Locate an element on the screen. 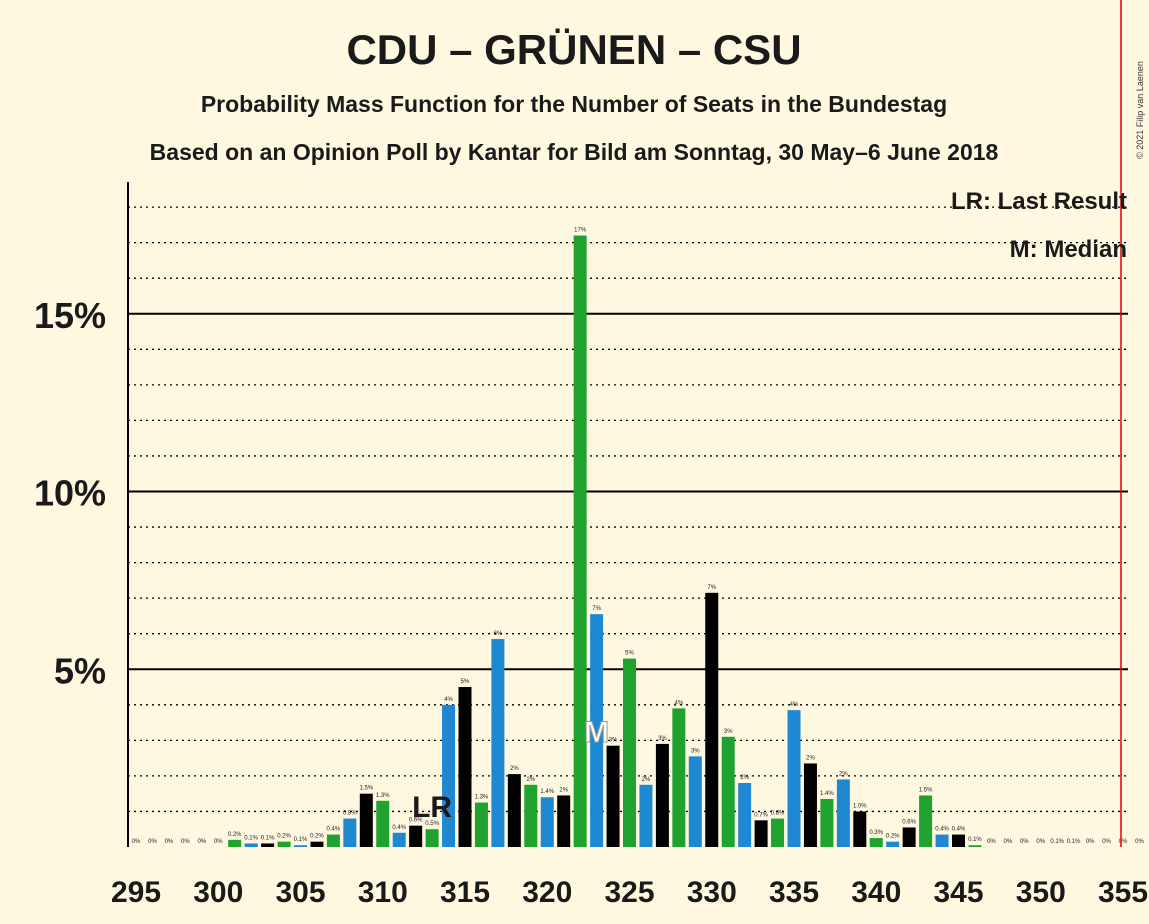  bar-value-label: 5% is located at coordinates (629, 654).